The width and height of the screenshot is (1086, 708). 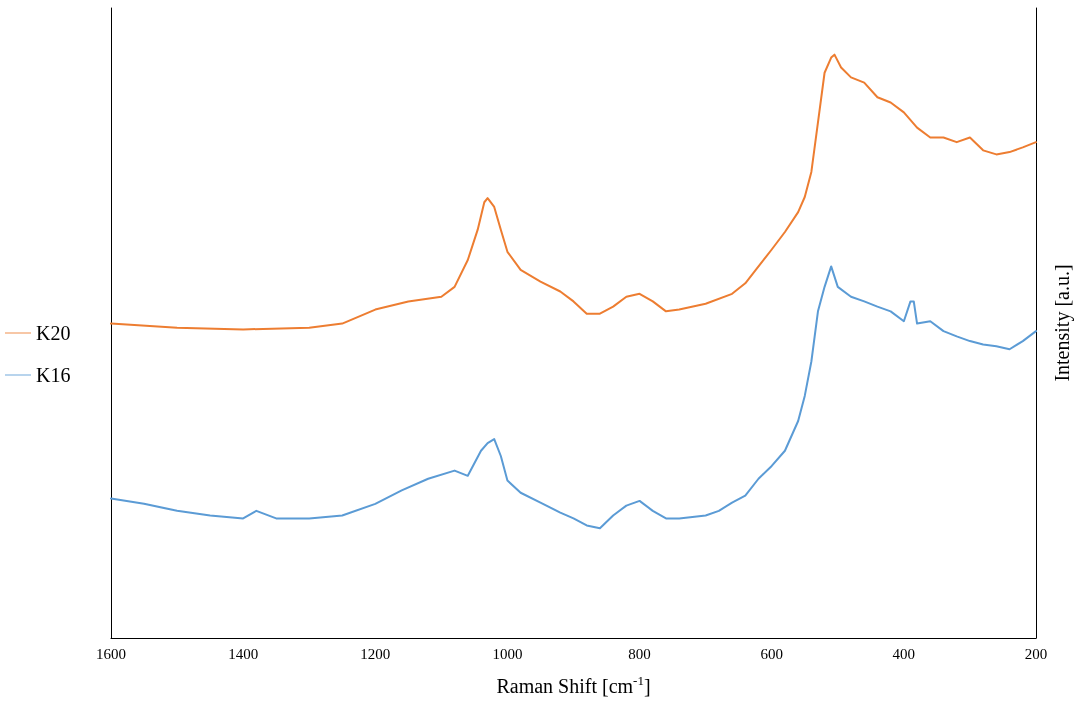 I want to click on x-tick-label: 400, so click(x=904, y=653).